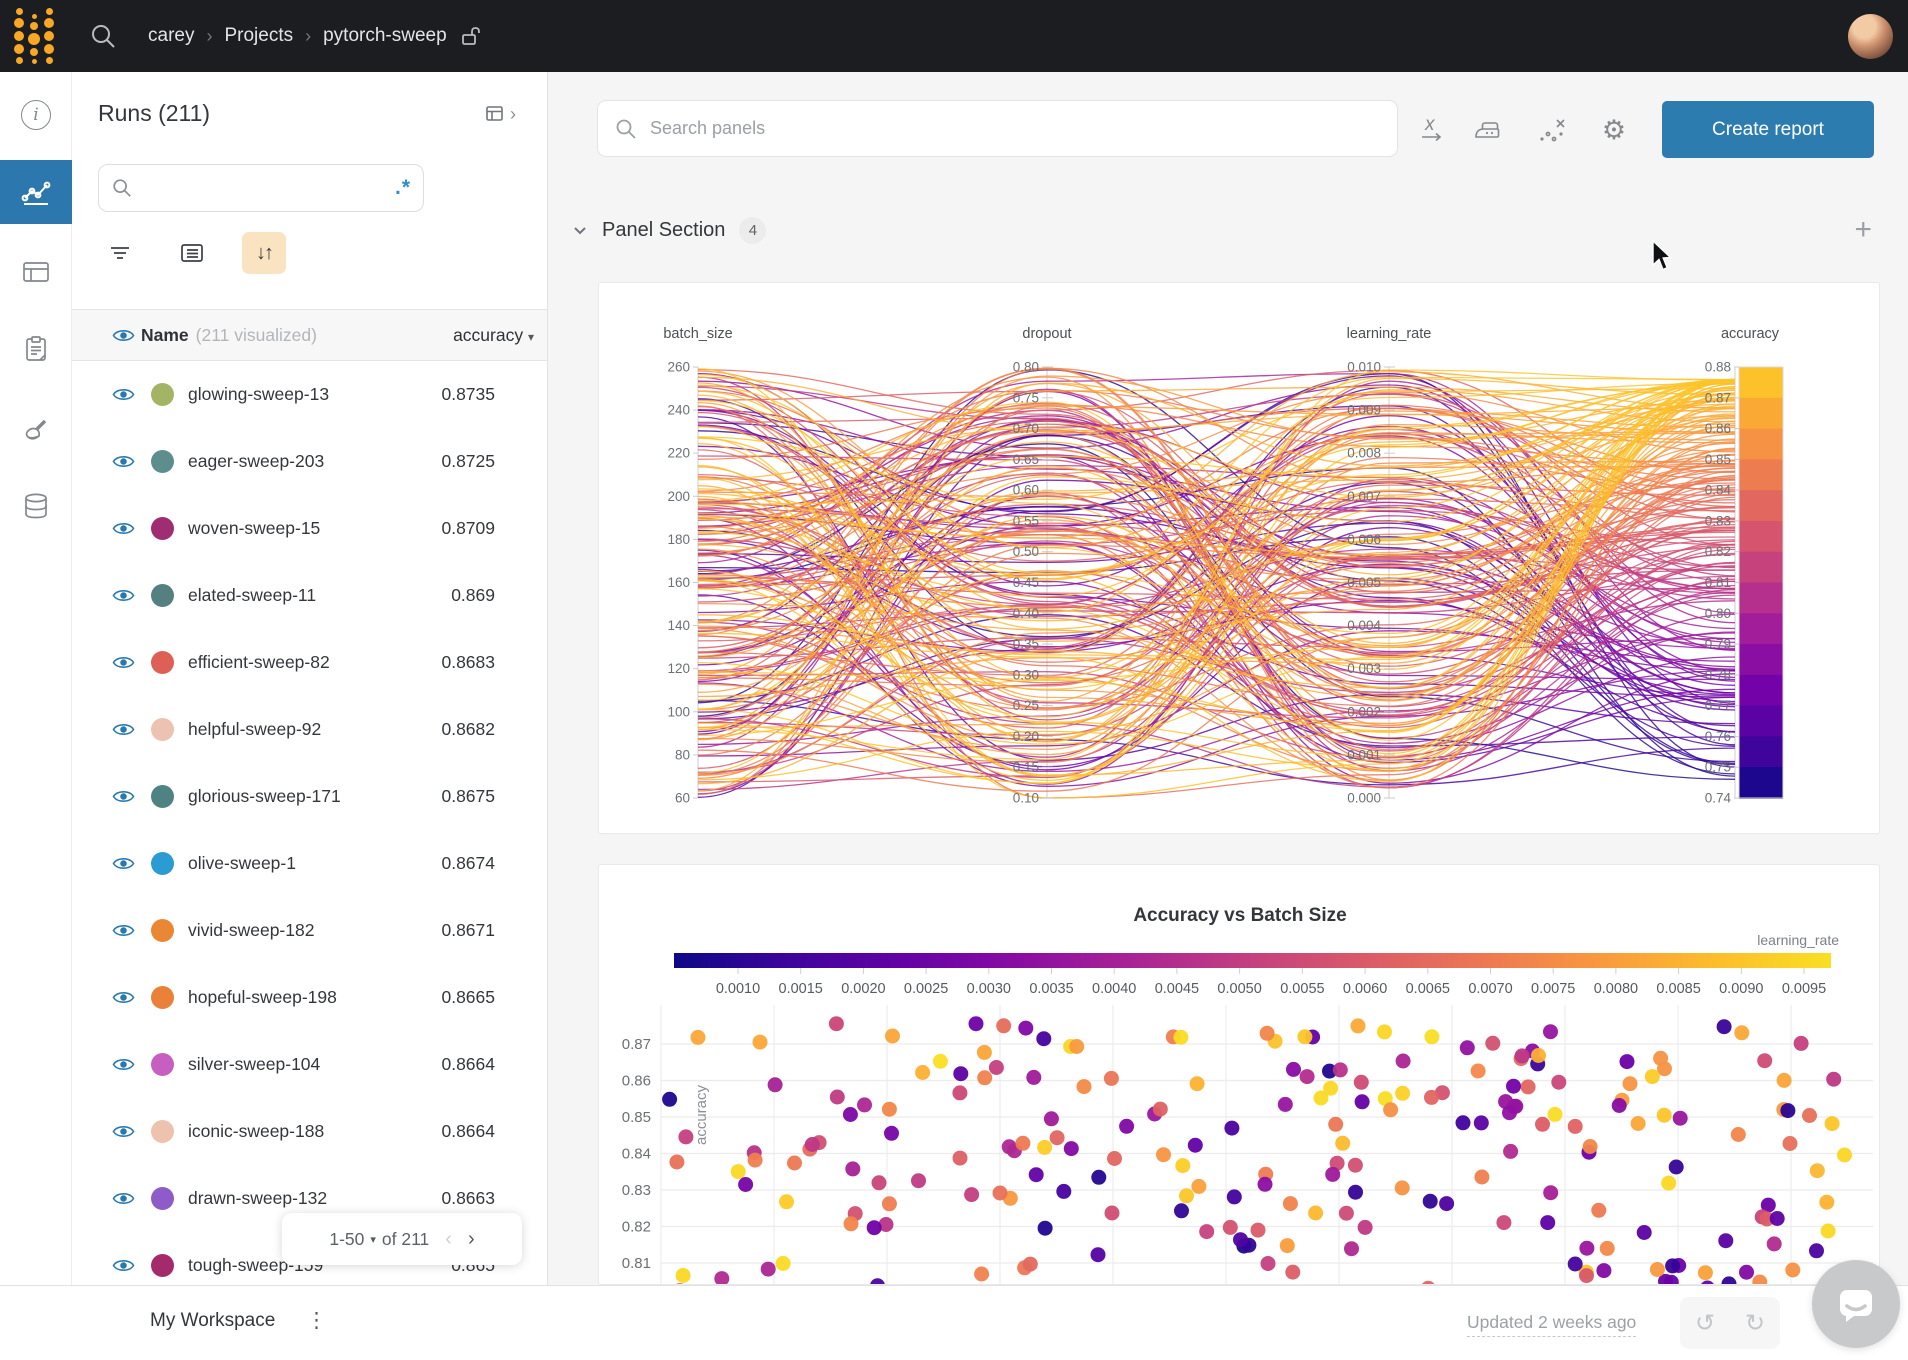 This screenshot has width=1908, height=1360. What do you see at coordinates (36, 506) in the screenshot?
I see `rail-item-artifacts` at bounding box center [36, 506].